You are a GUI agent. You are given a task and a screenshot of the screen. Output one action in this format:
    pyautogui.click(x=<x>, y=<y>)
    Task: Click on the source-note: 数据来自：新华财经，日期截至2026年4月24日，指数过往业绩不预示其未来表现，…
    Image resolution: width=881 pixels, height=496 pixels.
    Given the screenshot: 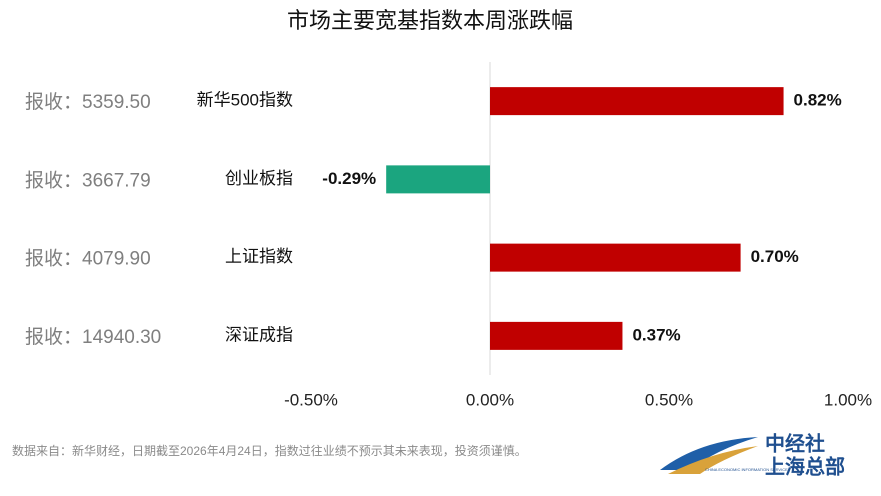 What is the action you would take?
    pyautogui.click(x=269, y=450)
    